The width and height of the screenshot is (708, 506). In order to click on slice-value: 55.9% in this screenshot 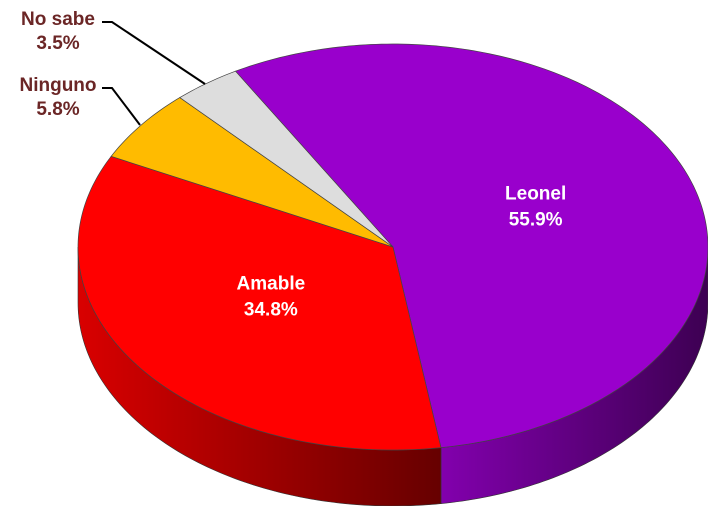, I will do `click(536, 220)`.